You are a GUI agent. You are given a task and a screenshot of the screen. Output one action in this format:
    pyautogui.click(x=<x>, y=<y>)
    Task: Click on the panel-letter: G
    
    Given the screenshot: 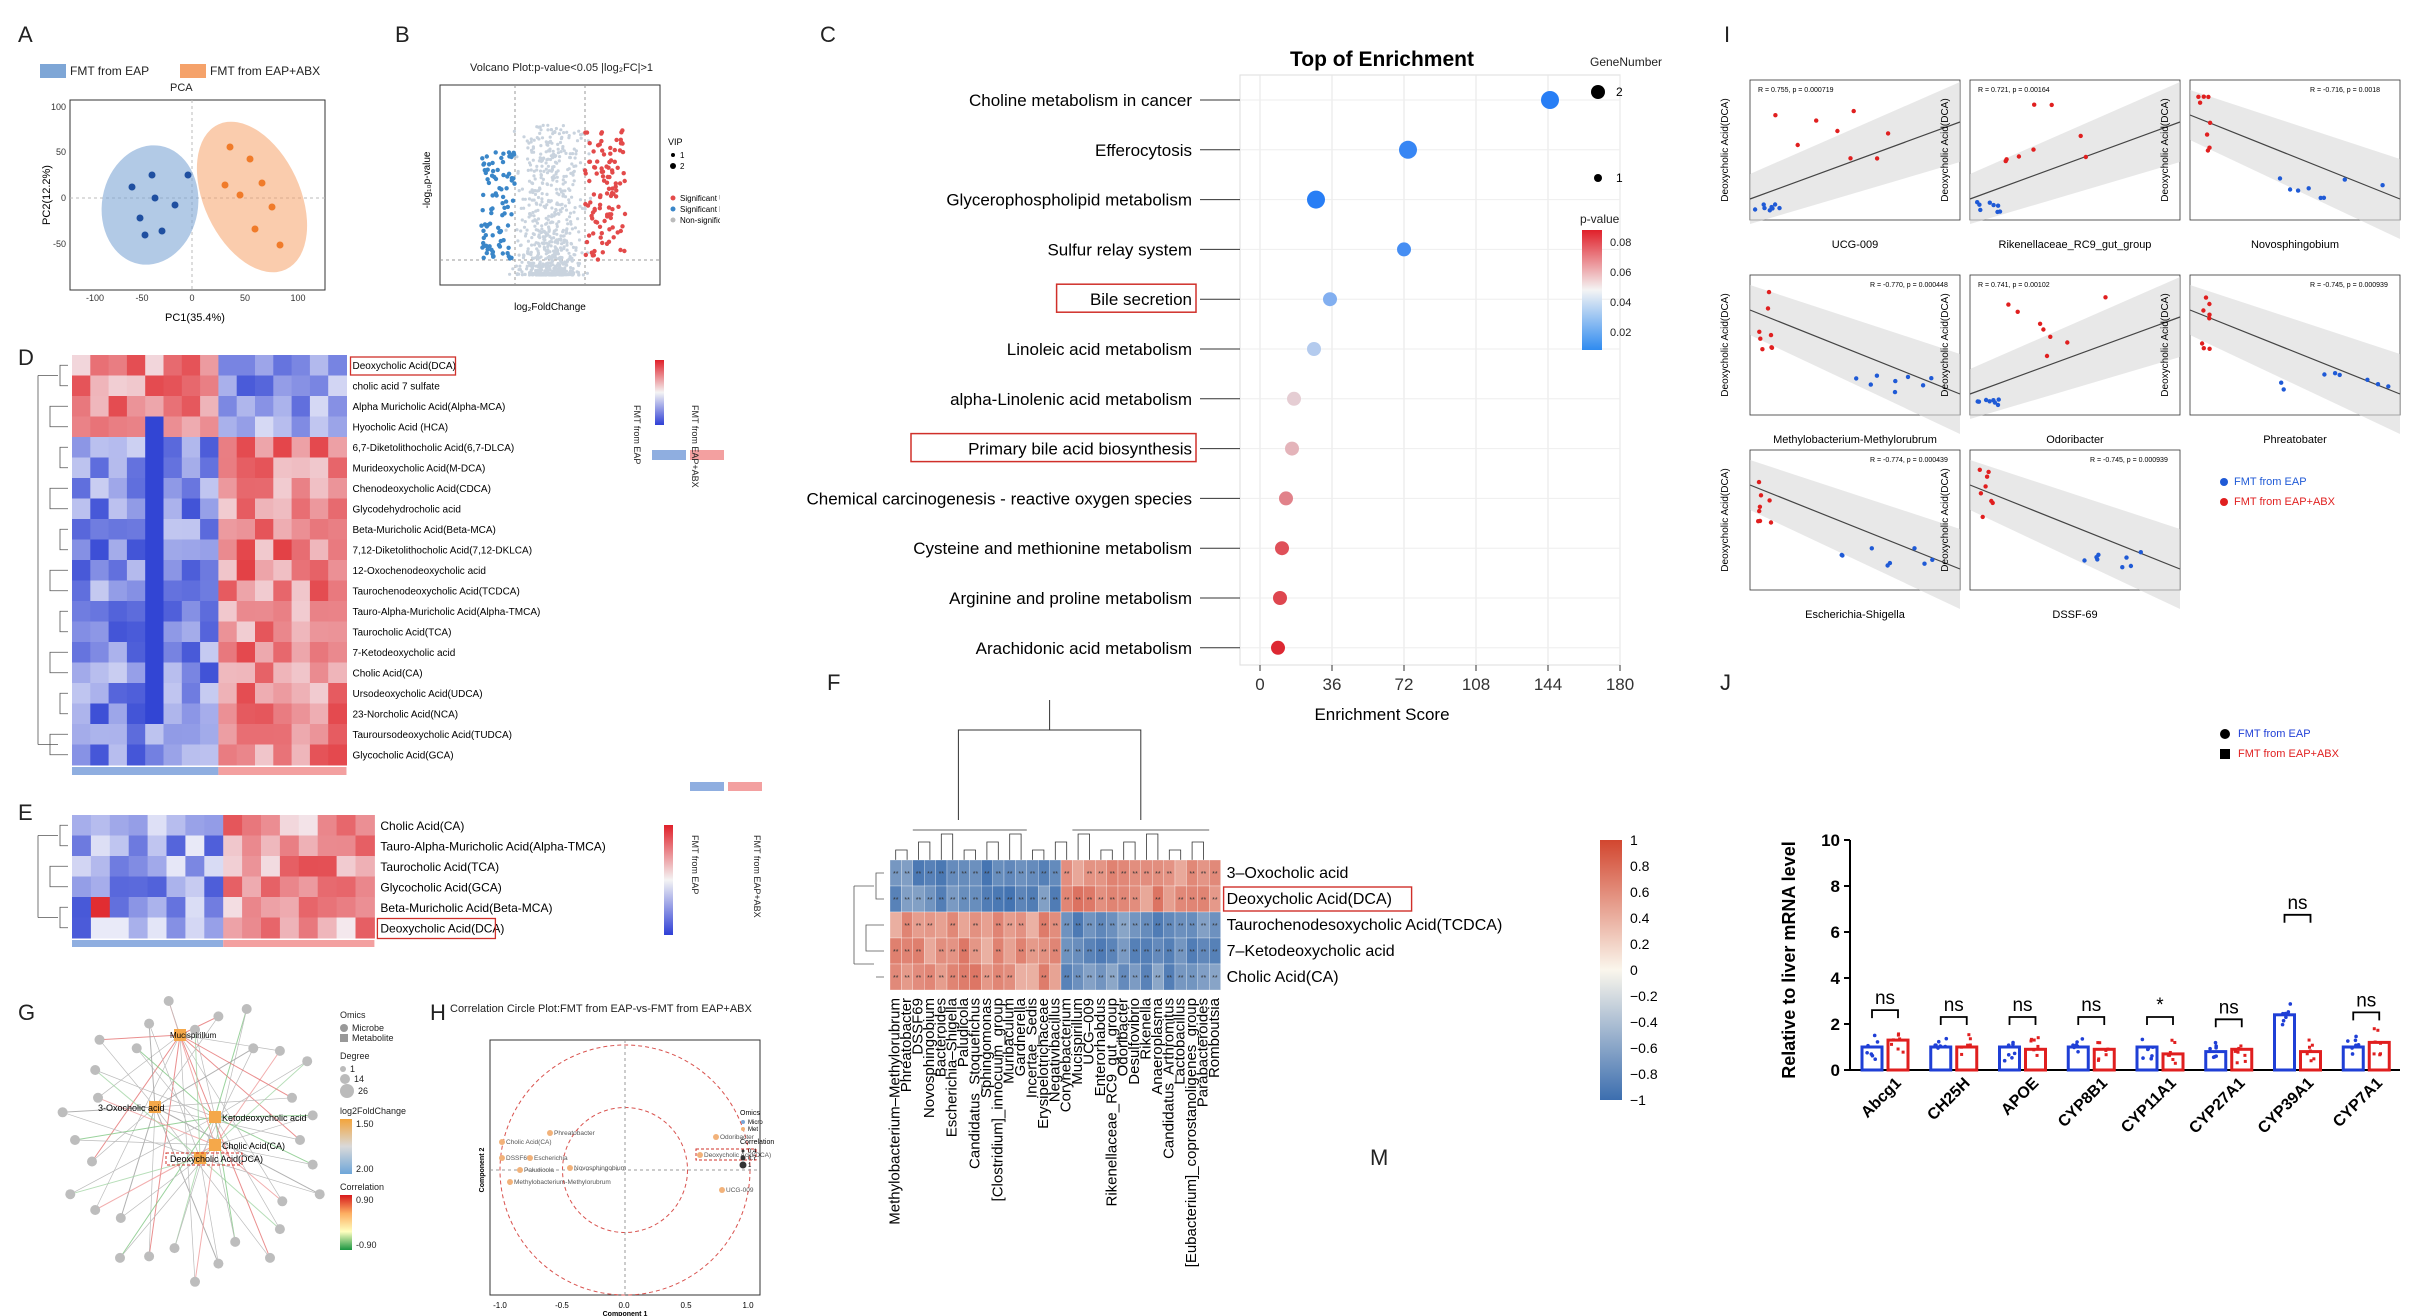 What is the action you would take?
    pyautogui.click(x=27, y=1012)
    